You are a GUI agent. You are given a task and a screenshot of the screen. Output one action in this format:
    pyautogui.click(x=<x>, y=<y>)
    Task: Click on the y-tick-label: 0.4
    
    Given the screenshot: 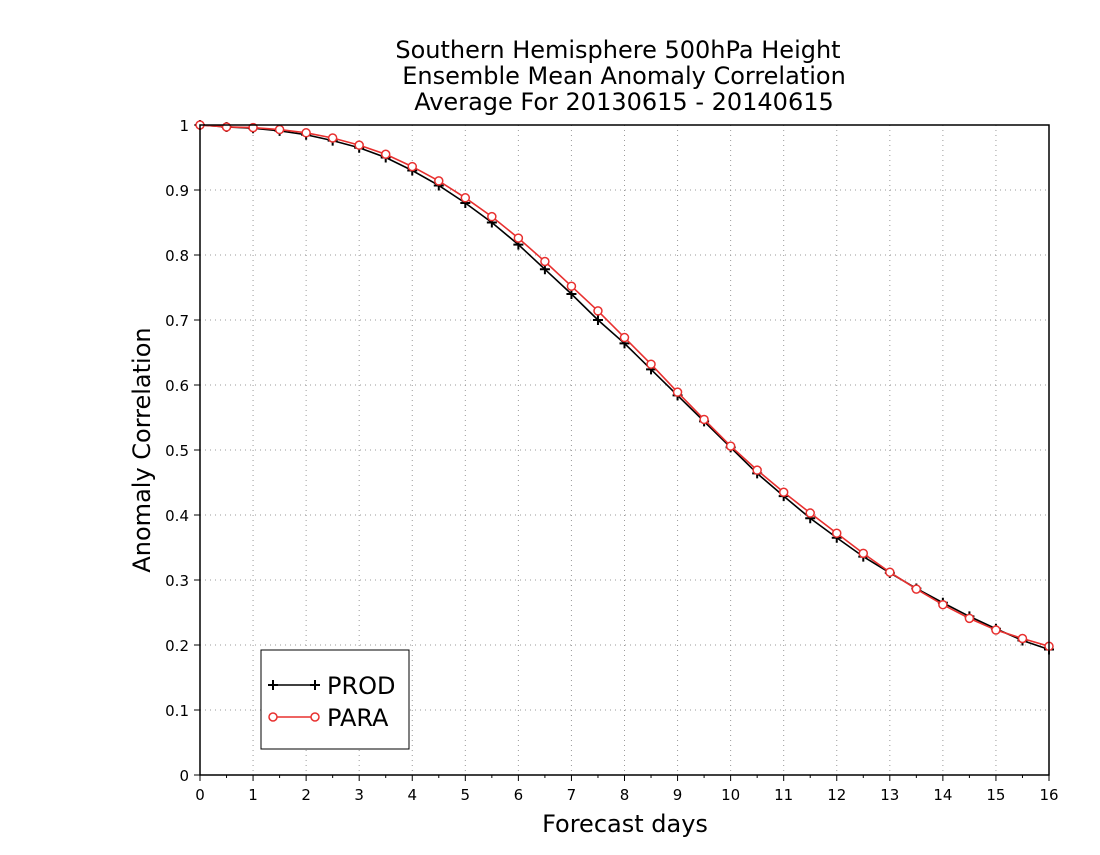 What is the action you would take?
    pyautogui.click(x=177, y=516)
    